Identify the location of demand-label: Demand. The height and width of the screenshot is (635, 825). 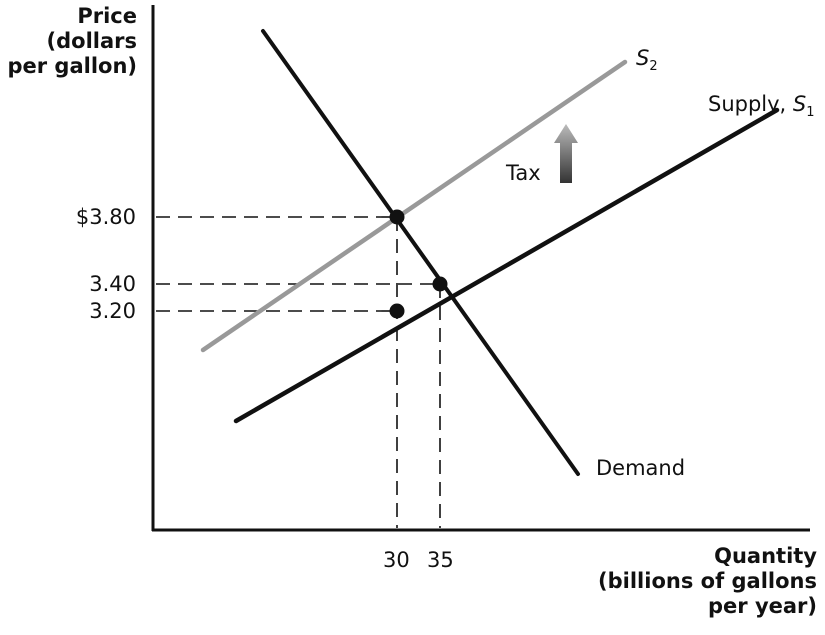
(641, 468).